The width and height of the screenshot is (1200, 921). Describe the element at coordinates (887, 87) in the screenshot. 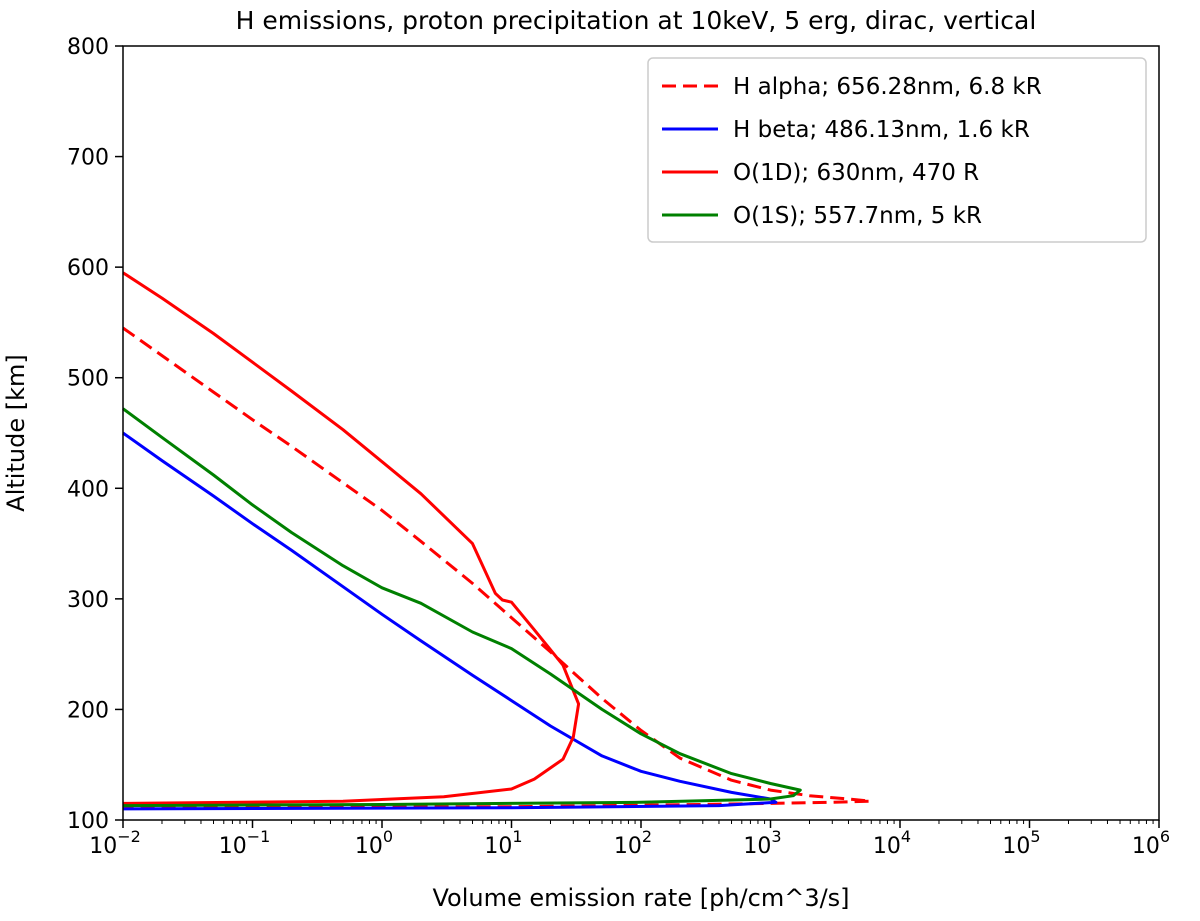

I see `legend-label-1: H alpha; 656.28nm, 6.8 kR` at that location.